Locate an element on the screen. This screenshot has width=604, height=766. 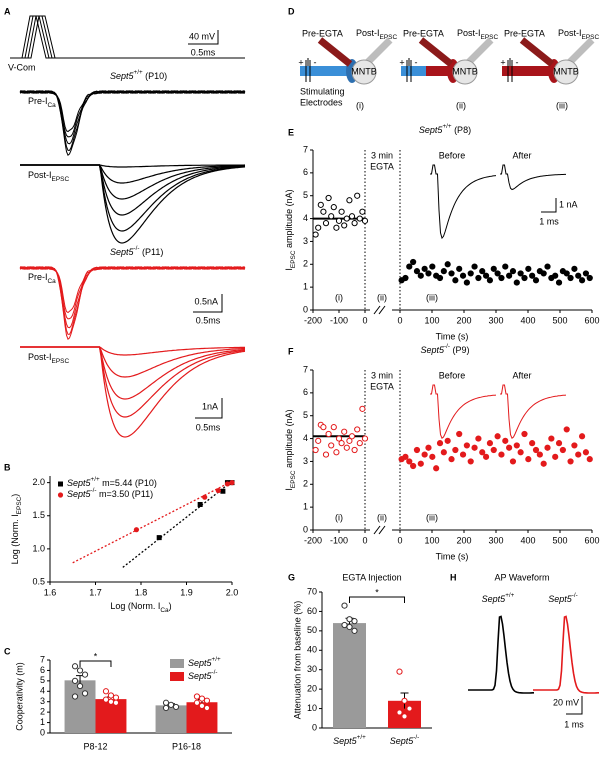
y-tick-label: 70 is located at coordinates (312, 591).